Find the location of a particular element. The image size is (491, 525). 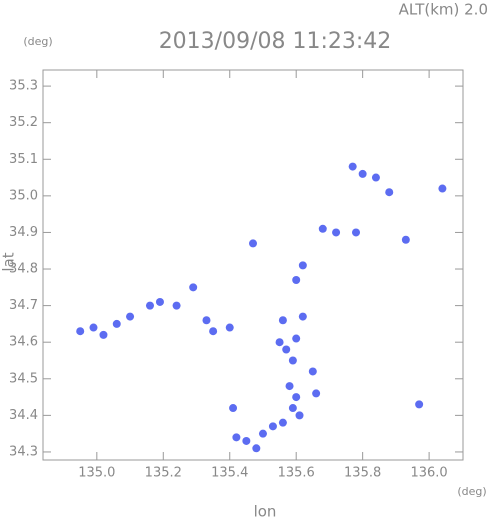

y-tick-label: 35.0 is located at coordinates (23, 195).